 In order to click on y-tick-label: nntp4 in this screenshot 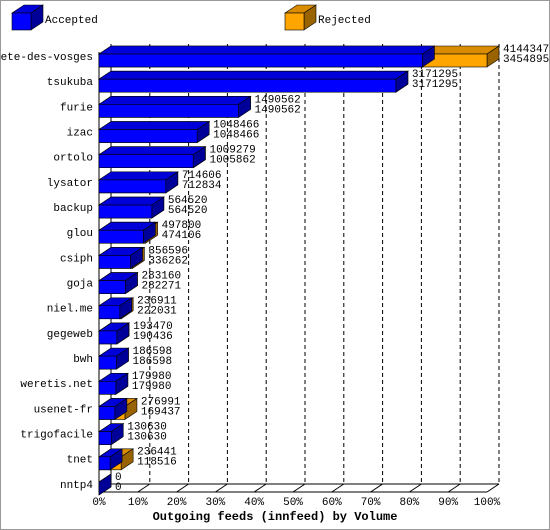, I will do `click(76, 486)`.